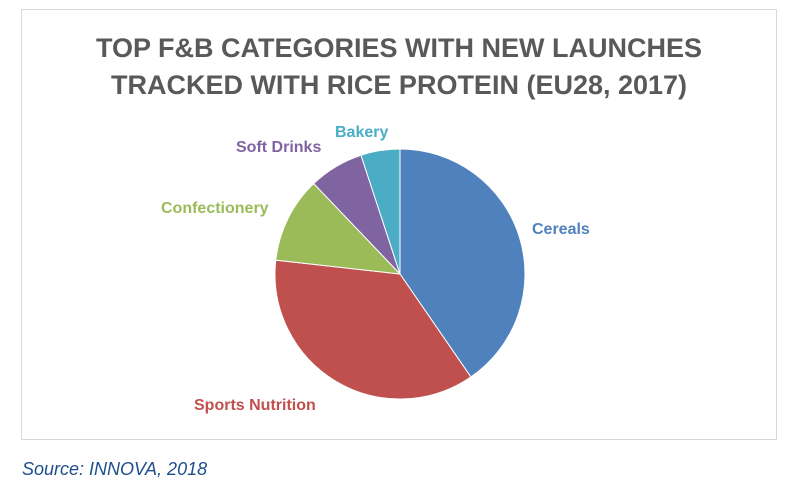 The height and width of the screenshot is (489, 802). Describe the element at coordinates (561, 229) in the screenshot. I see `slice-label-cereals: Cereals` at that location.